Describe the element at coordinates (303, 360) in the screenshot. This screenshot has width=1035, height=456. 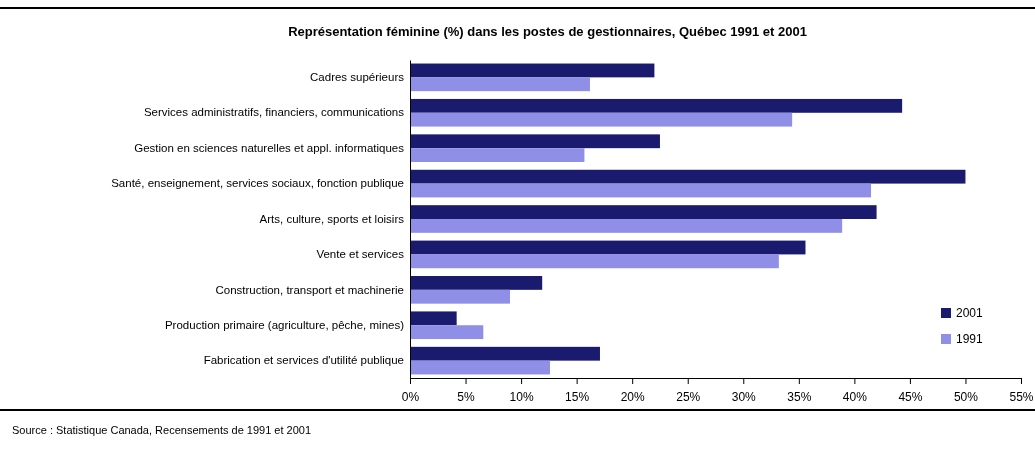
I see `y-tick-label: Fabrication et services d'utilité publique` at that location.